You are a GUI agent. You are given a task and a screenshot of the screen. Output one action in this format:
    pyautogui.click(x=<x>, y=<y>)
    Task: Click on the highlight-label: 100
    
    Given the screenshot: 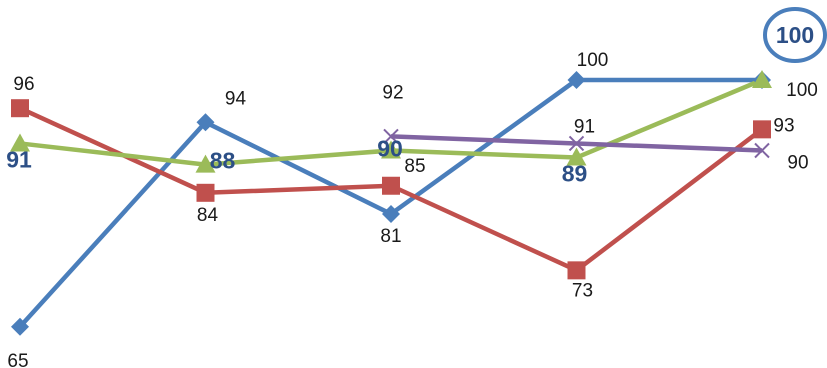 What is the action you would take?
    pyautogui.click(x=795, y=35)
    